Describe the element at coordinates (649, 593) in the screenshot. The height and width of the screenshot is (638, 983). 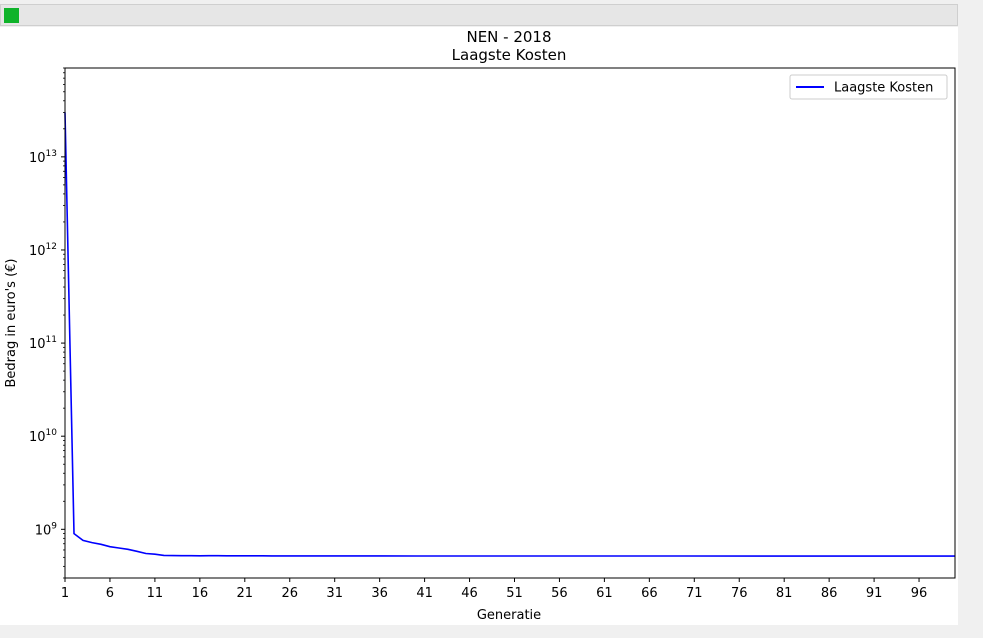
I see `x-tick-label-66: 66` at that location.